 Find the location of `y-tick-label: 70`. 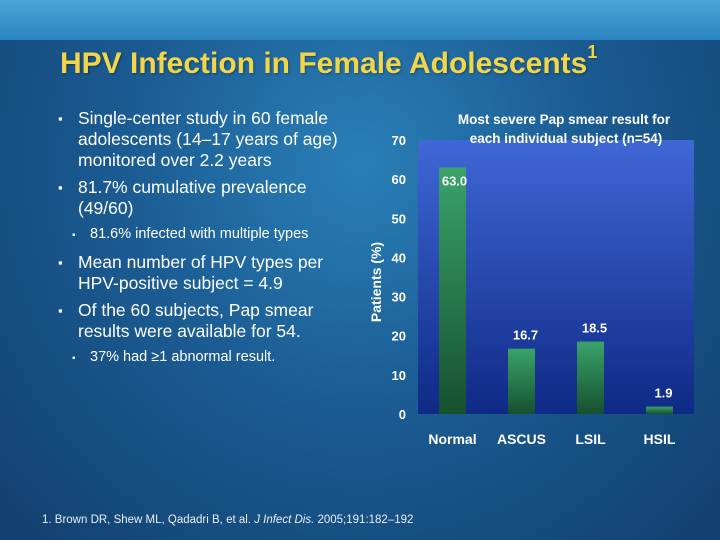

y-tick-label: 70 is located at coordinates (399, 140).